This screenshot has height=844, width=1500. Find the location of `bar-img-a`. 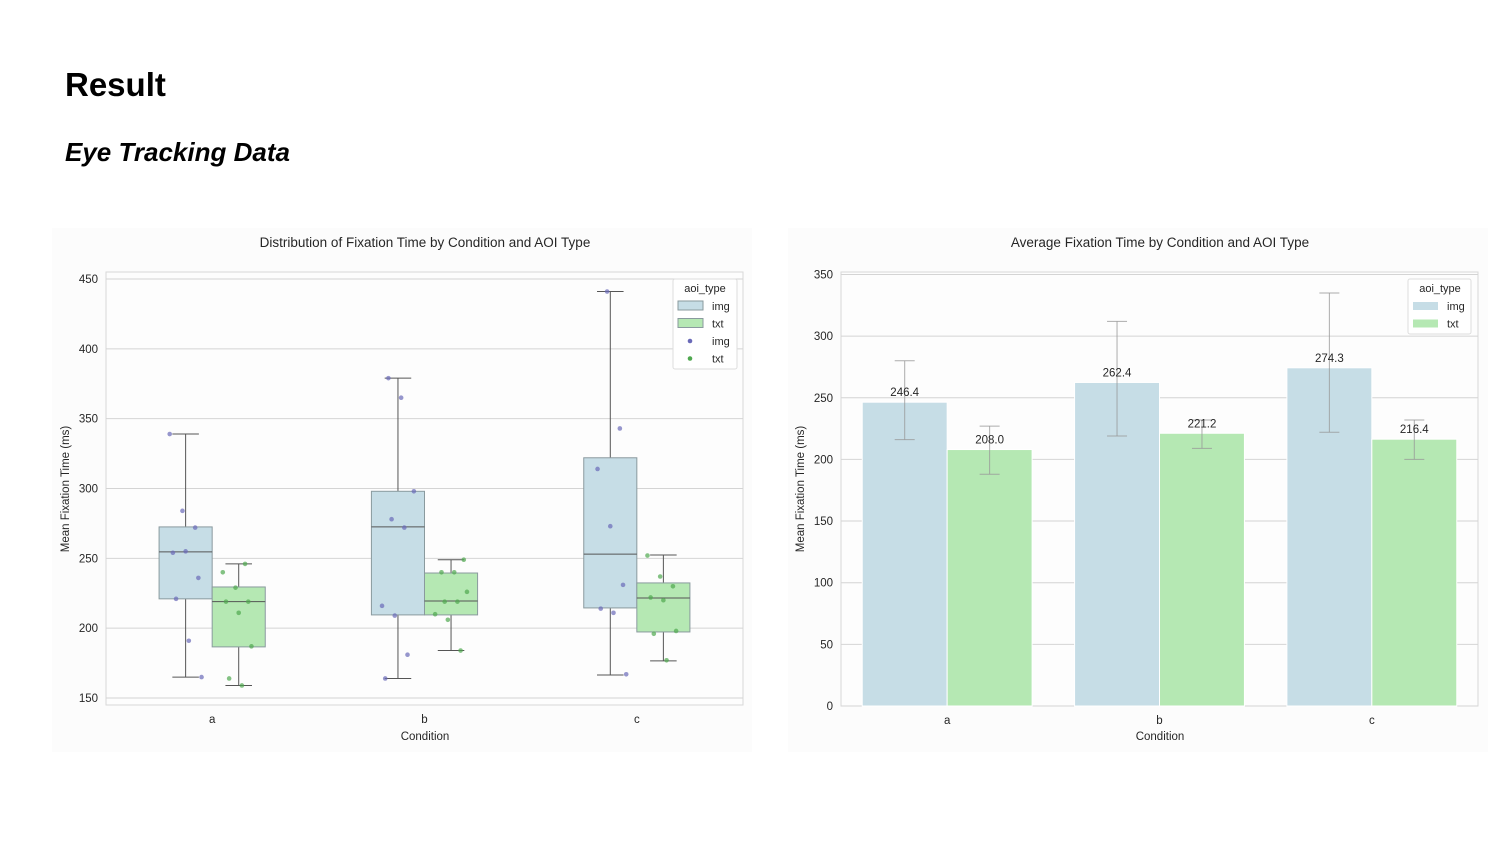

bar-img-a is located at coordinates (904, 554).